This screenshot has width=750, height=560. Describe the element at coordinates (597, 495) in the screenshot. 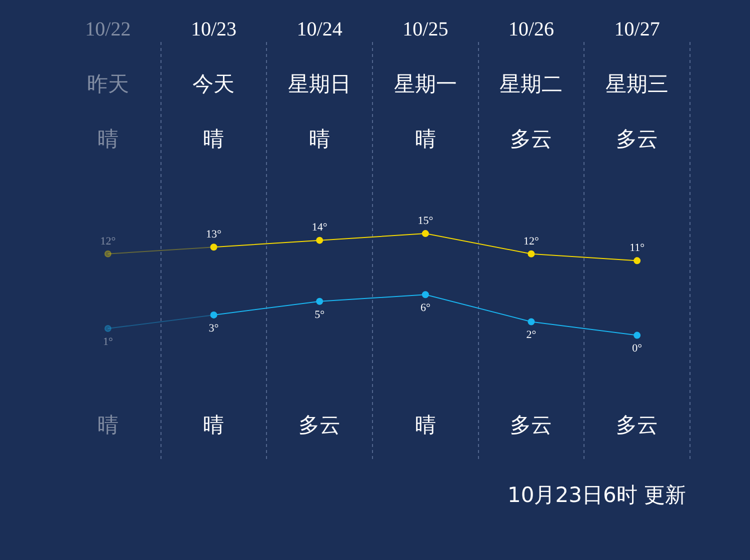

I see `text: 10月23日6时 更新` at that location.